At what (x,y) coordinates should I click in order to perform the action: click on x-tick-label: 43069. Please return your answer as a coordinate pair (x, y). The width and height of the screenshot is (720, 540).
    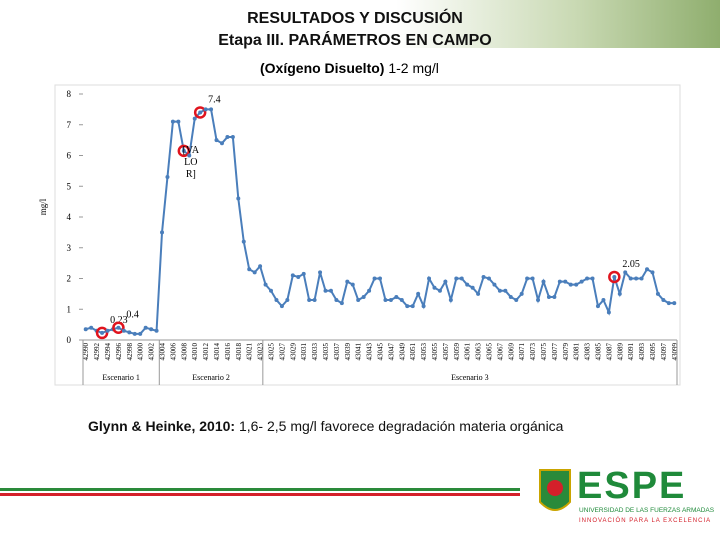
    Looking at the image, I should click on (511, 352).